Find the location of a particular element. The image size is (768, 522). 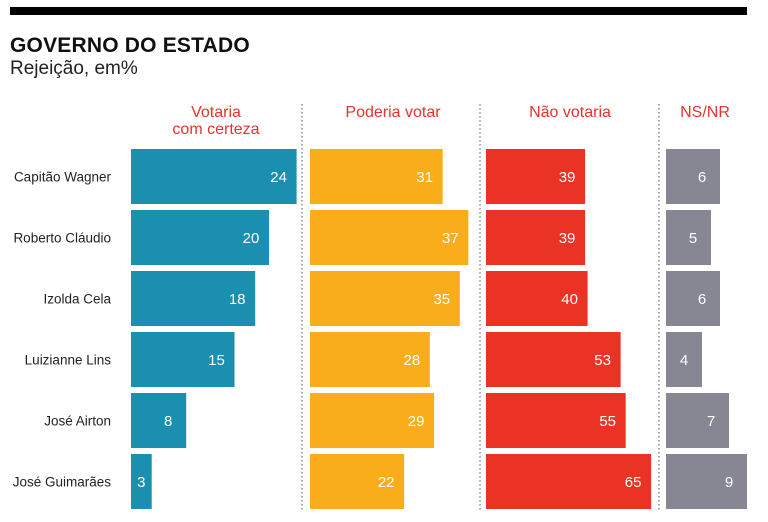

bar-label-s3-r5: 55 is located at coordinates (607, 421).